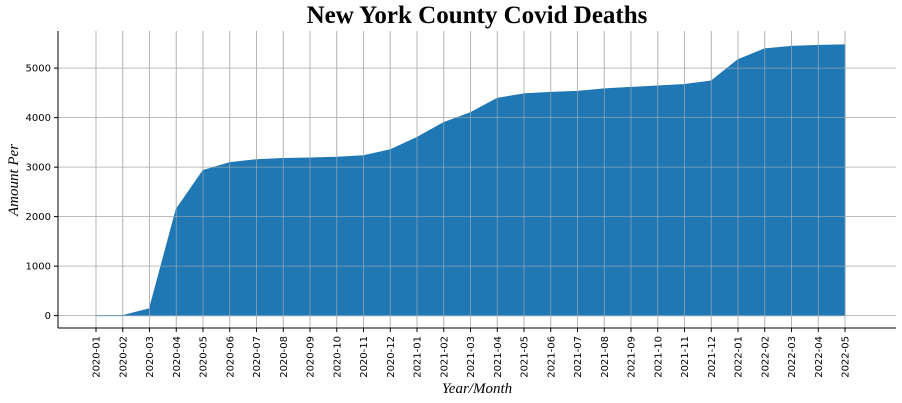 This screenshot has width=902, height=403. I want to click on x-tick-label: 2021-10, so click(658, 357).